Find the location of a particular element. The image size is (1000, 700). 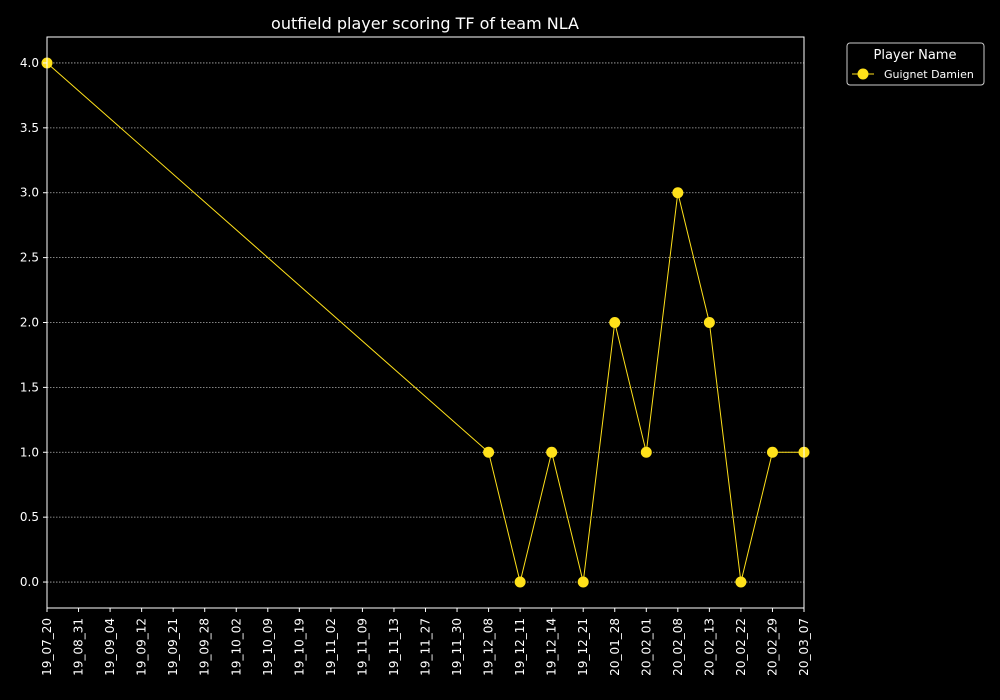

x-tick-label: 19_11_09 is located at coordinates (362, 647).